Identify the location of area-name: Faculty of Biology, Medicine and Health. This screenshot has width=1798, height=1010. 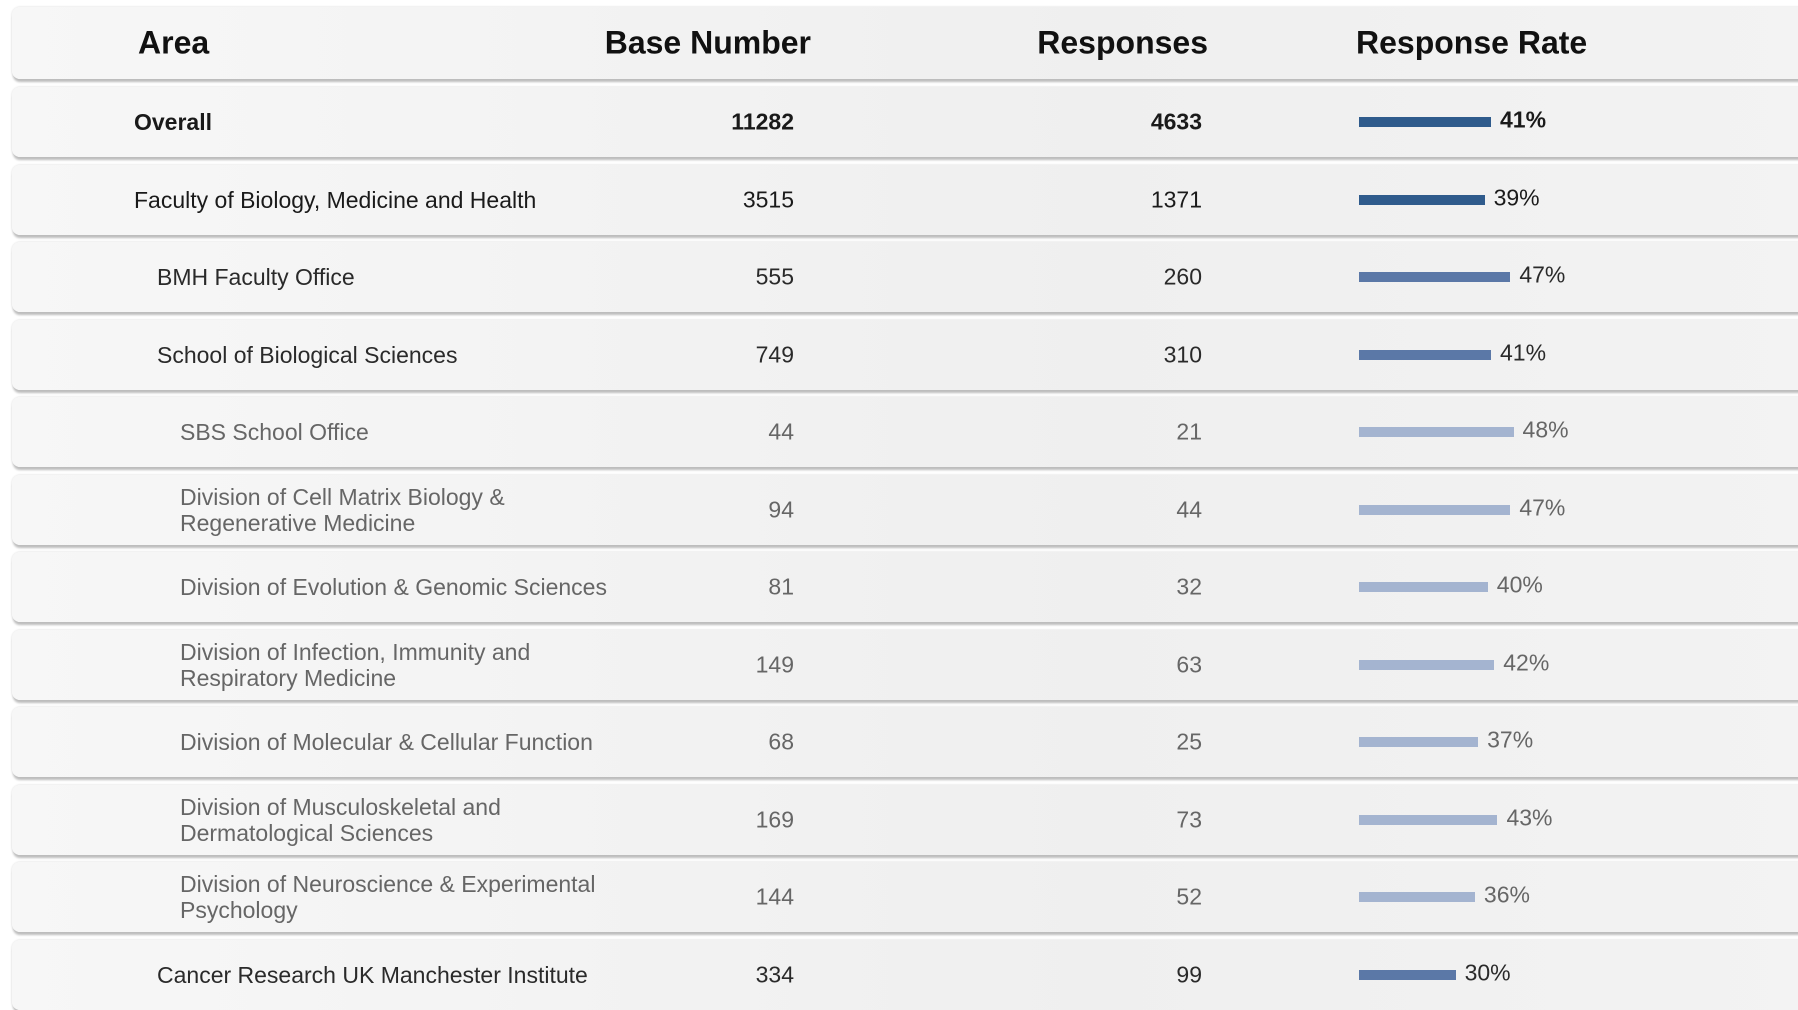
(335, 199).